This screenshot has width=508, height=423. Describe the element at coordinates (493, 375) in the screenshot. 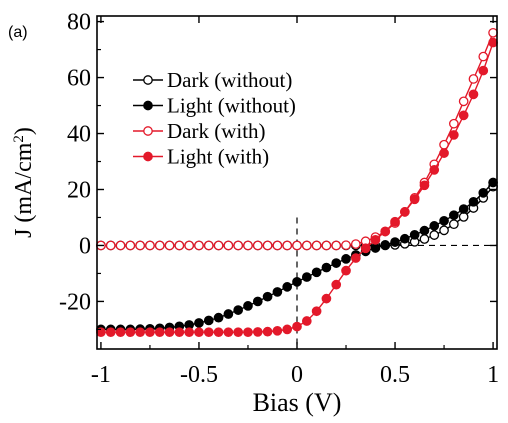

I see `x-tick-label: 1` at that location.